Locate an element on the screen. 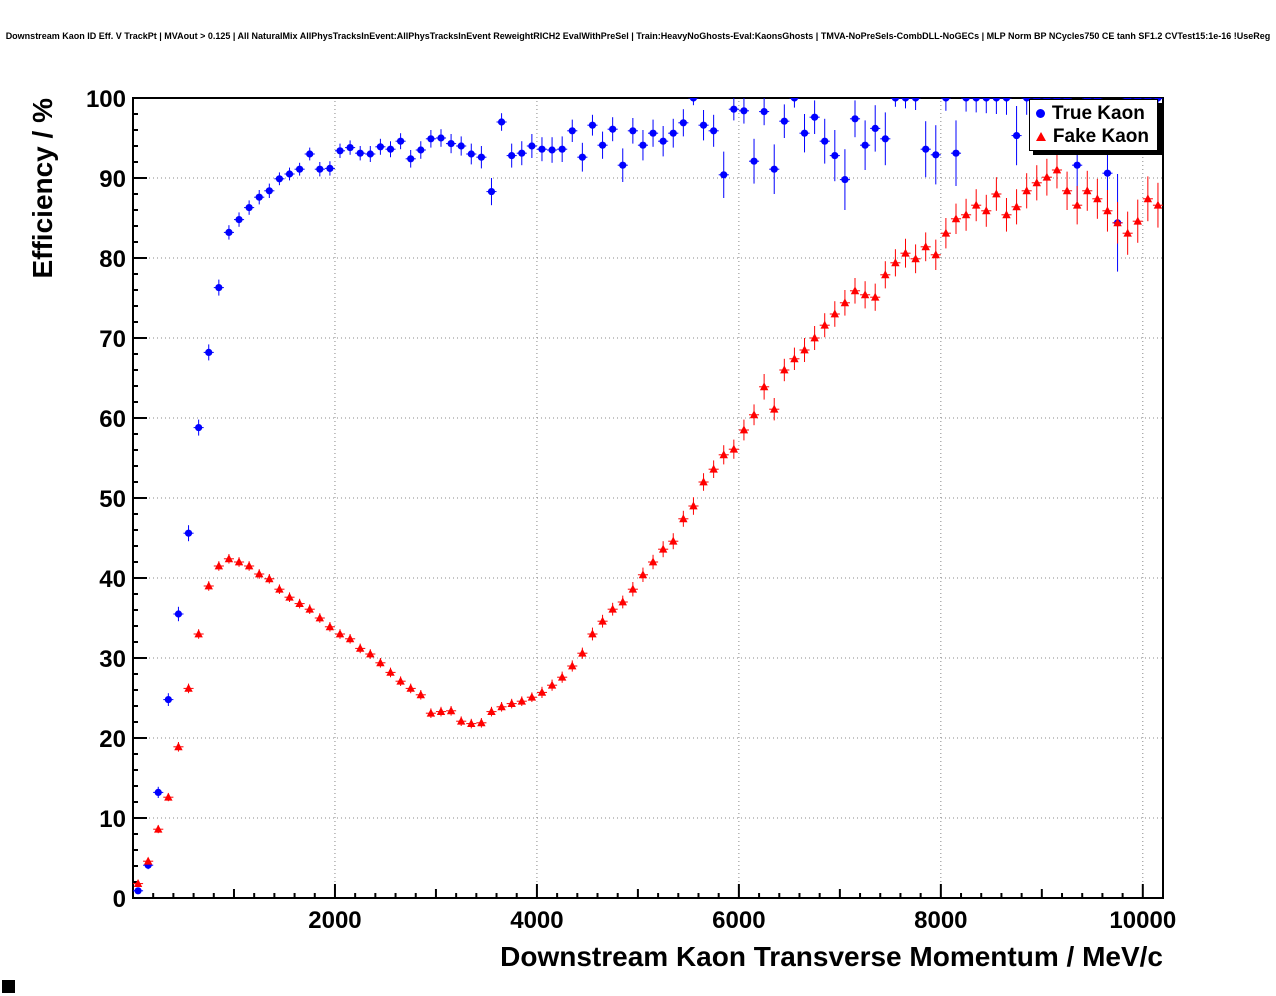  corner-marker is located at coordinates (8, 986).